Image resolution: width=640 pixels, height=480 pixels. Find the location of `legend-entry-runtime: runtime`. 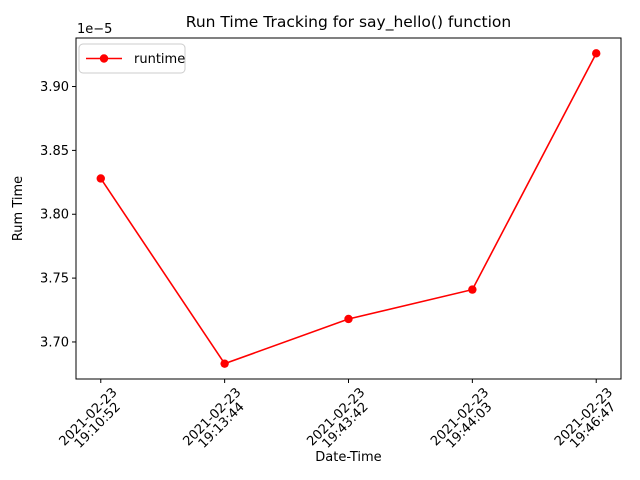

legend-entry-runtime: runtime is located at coordinates (159, 59).